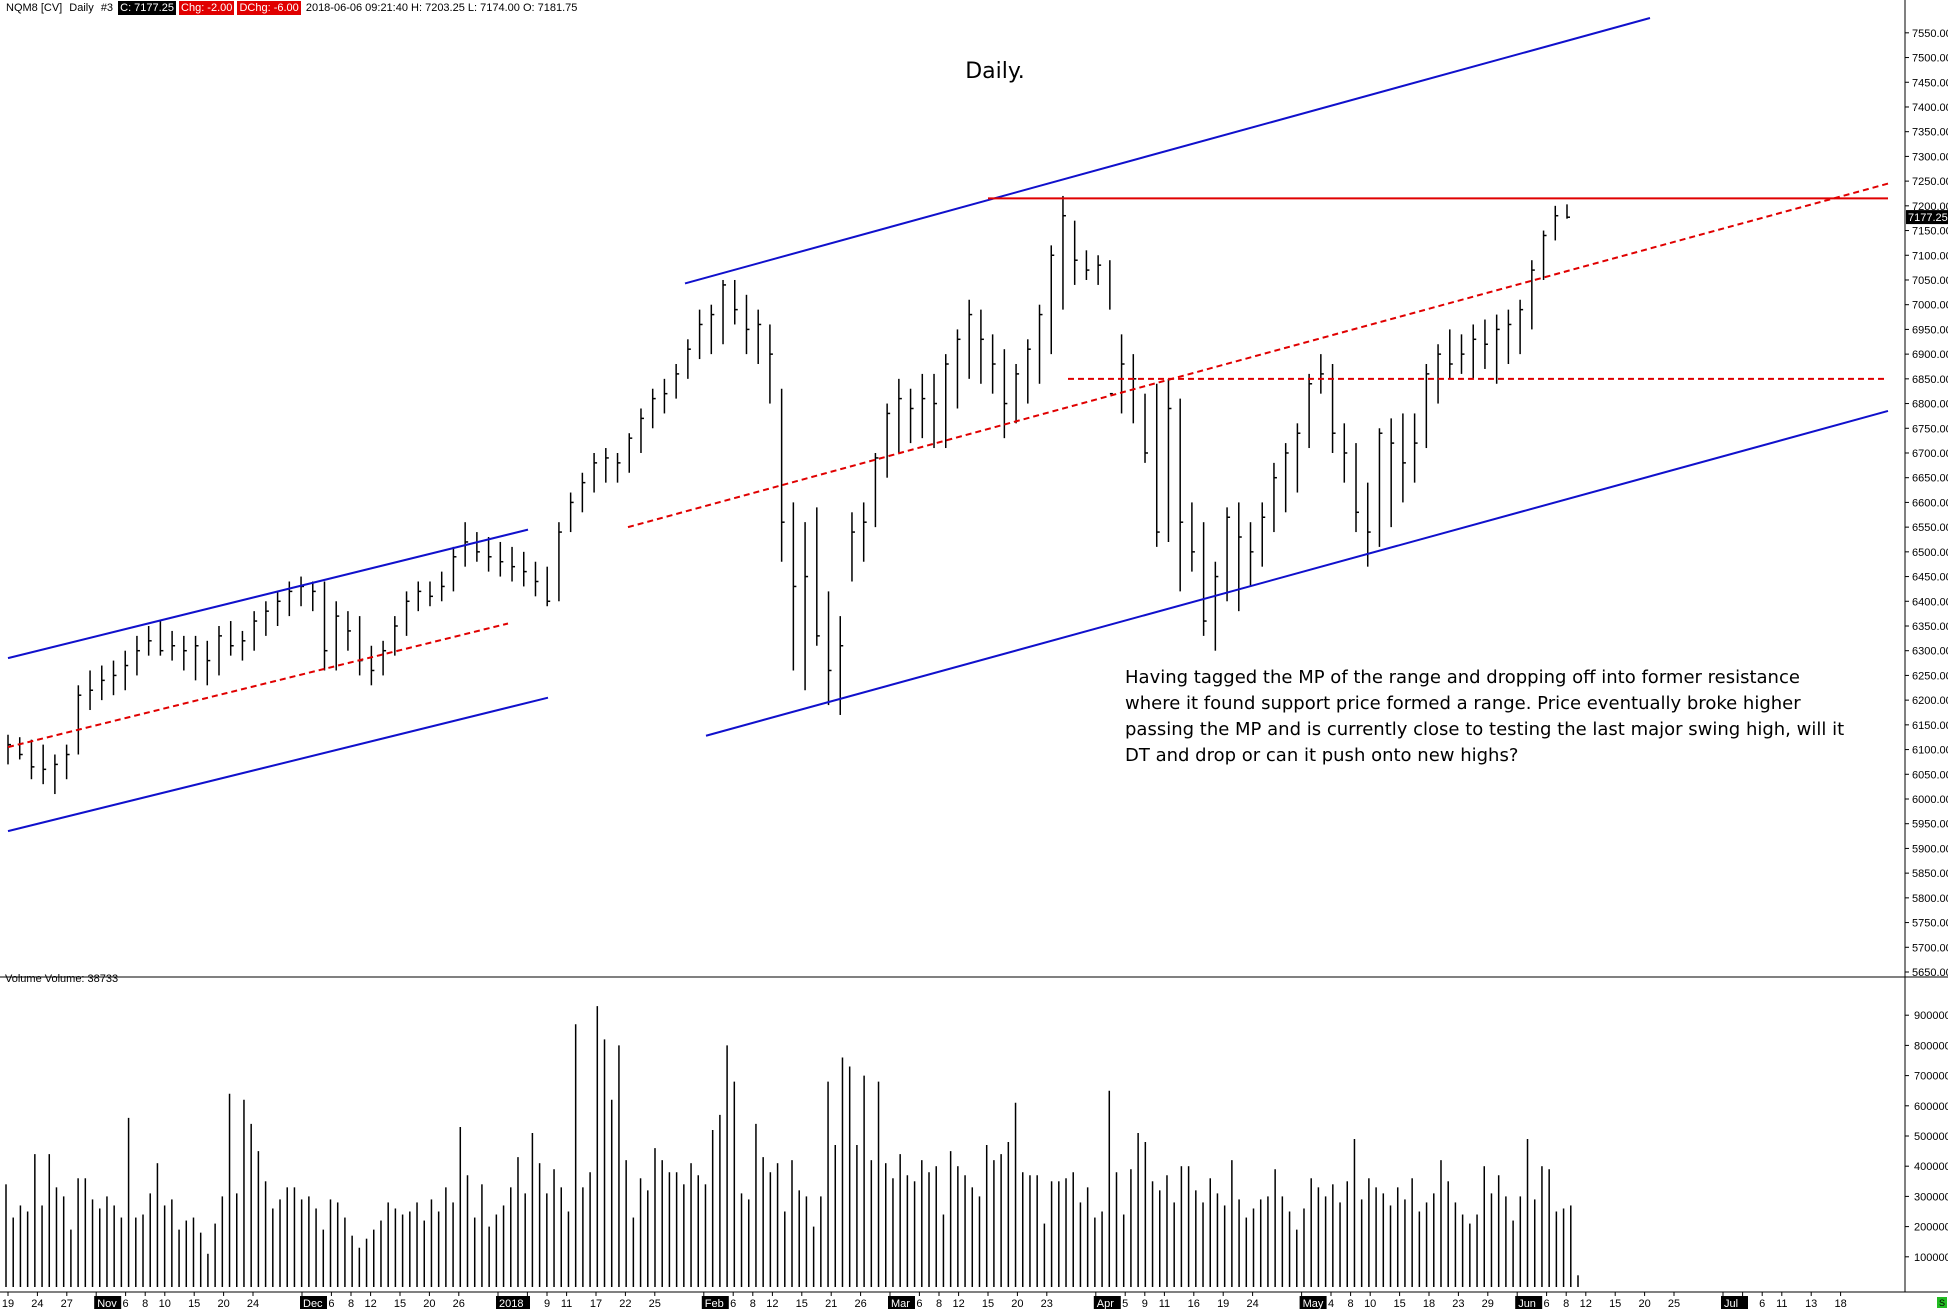 The width and height of the screenshot is (1948, 1309). I want to click on date-axis-label: Mar, so click(900, 1303).